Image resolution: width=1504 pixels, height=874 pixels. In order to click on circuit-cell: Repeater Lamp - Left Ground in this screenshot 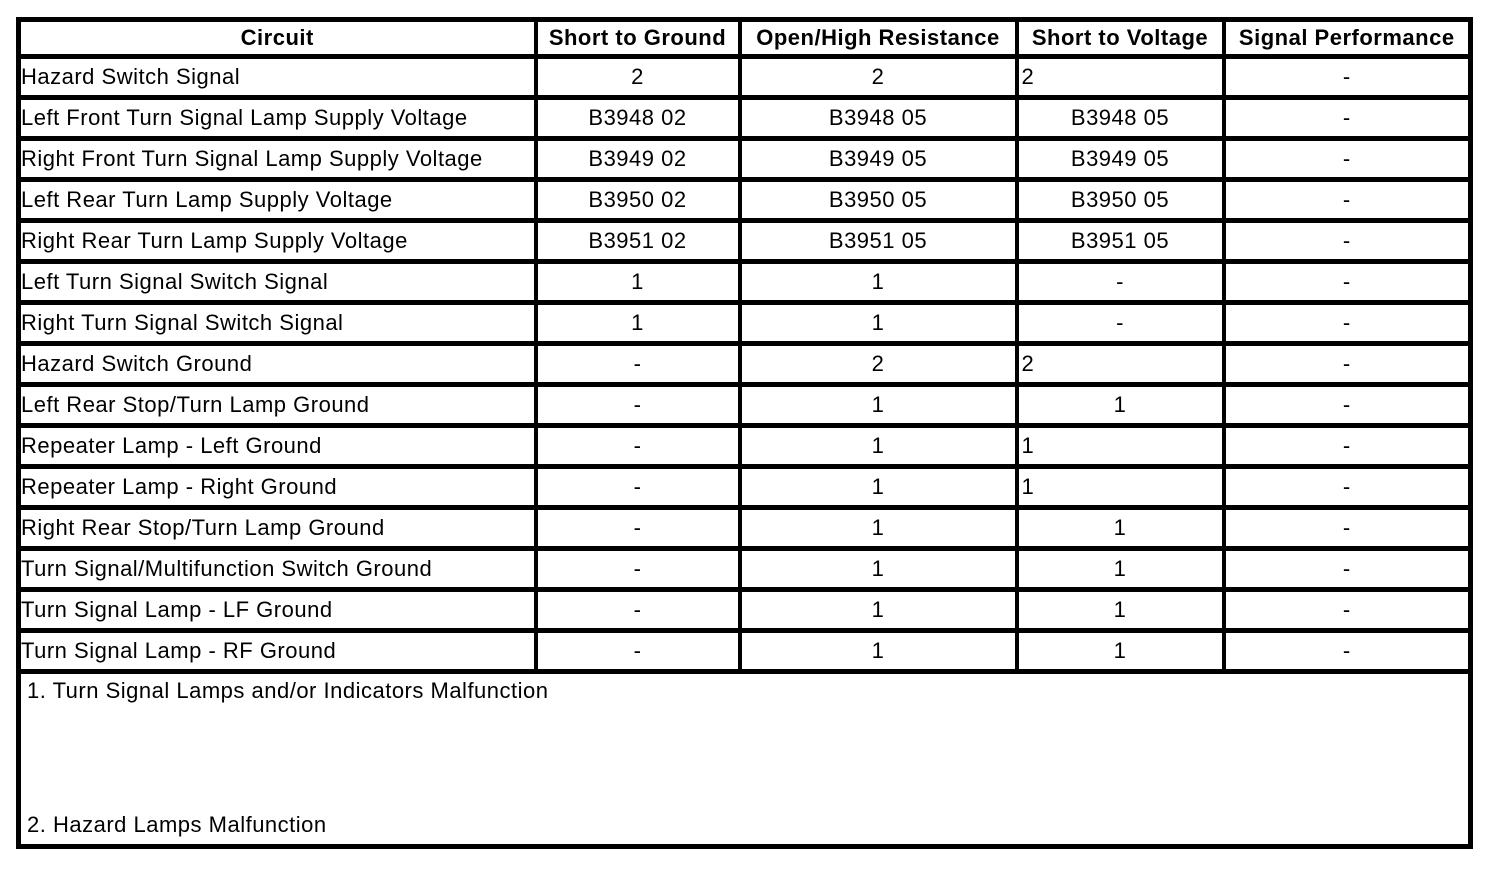, I will do `click(277, 446)`.